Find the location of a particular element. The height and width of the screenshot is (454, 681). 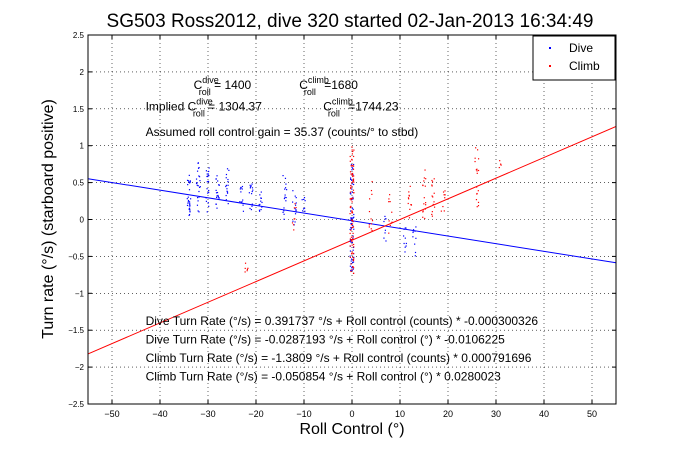

y-tick-label: −1 is located at coordinates (80, 293).